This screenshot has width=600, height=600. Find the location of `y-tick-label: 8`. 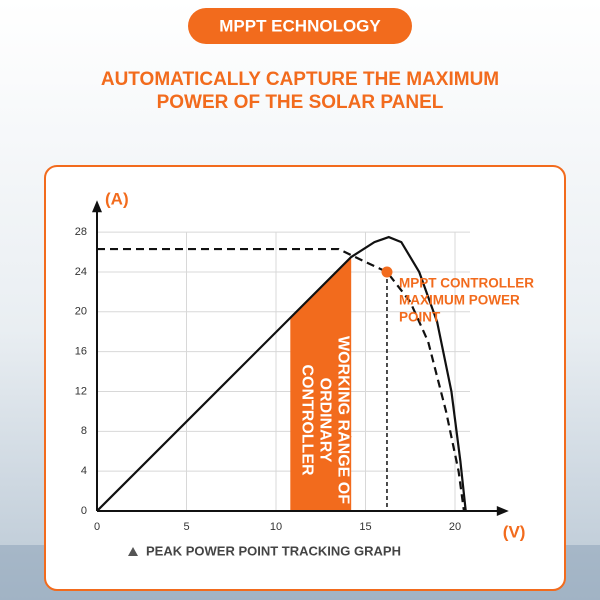

y-tick-label: 8 is located at coordinates (84, 431).